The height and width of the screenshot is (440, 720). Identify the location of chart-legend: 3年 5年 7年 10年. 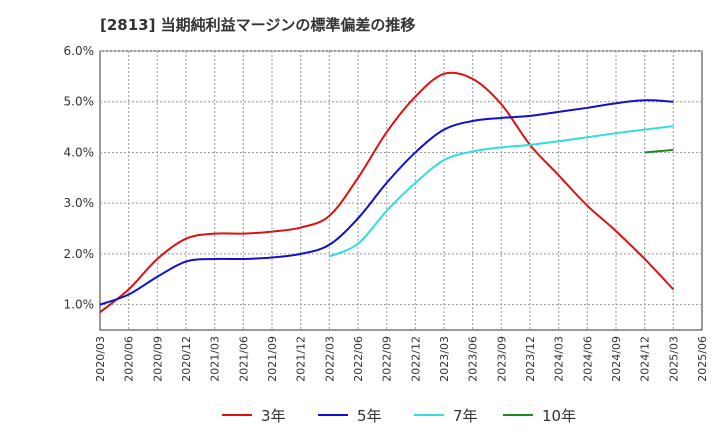
(360, 415).